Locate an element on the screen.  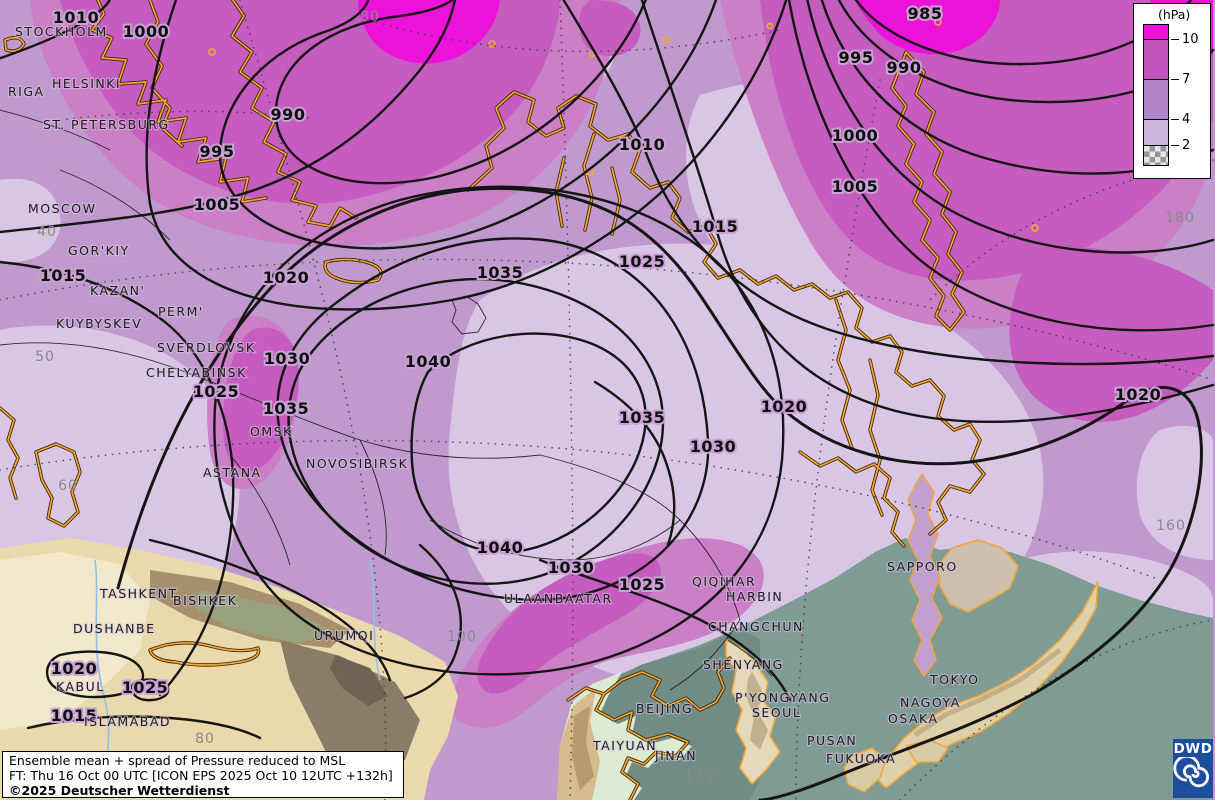
dwd-spiral-icon is located at coordinates (1191, 771).